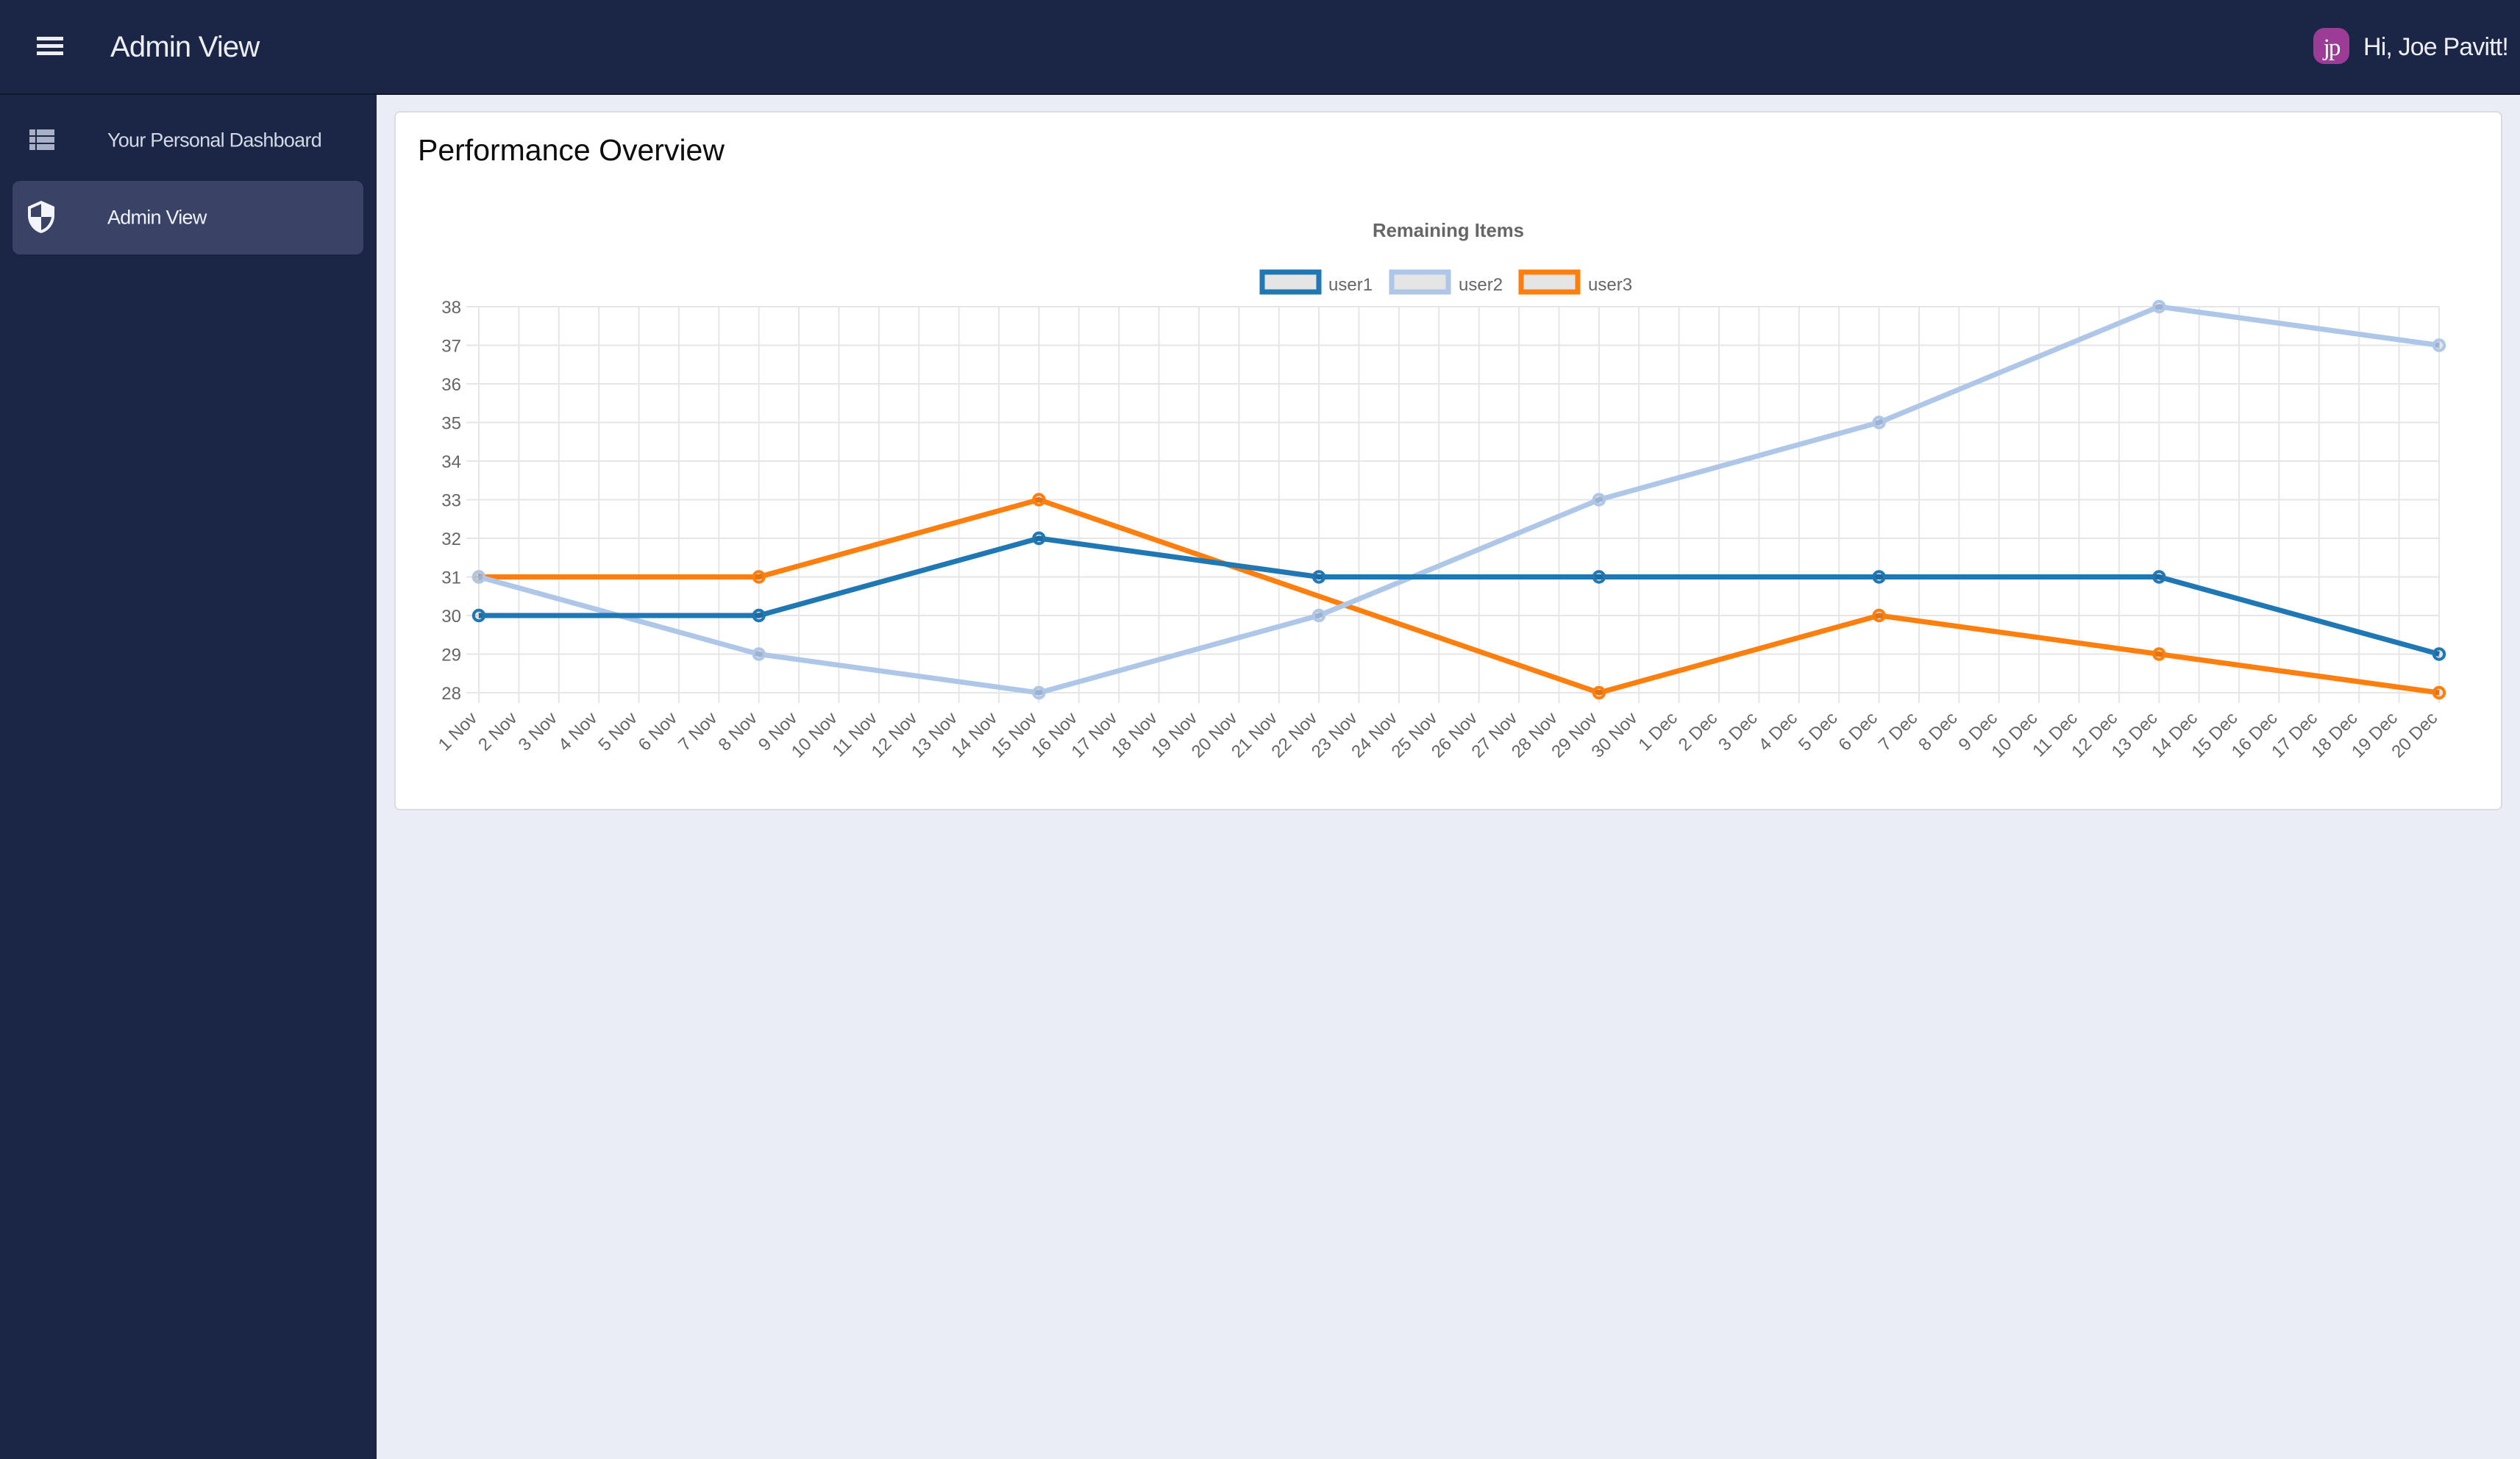 The height and width of the screenshot is (1459, 2520). Describe the element at coordinates (578, 731) in the screenshot. I see `svg-text: 4 Nov` at that location.